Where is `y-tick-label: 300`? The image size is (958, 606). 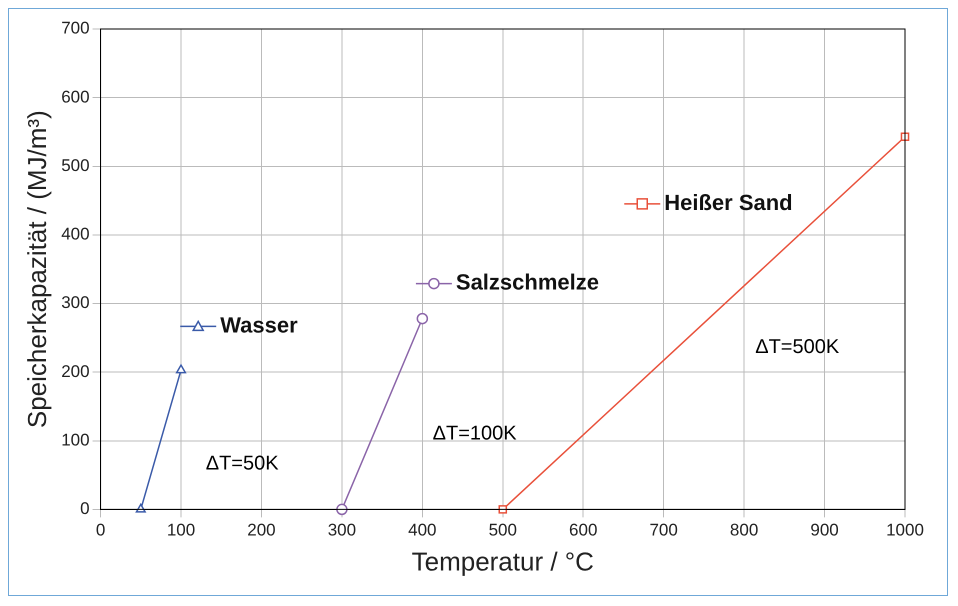 y-tick-label: 300 is located at coordinates (75, 302).